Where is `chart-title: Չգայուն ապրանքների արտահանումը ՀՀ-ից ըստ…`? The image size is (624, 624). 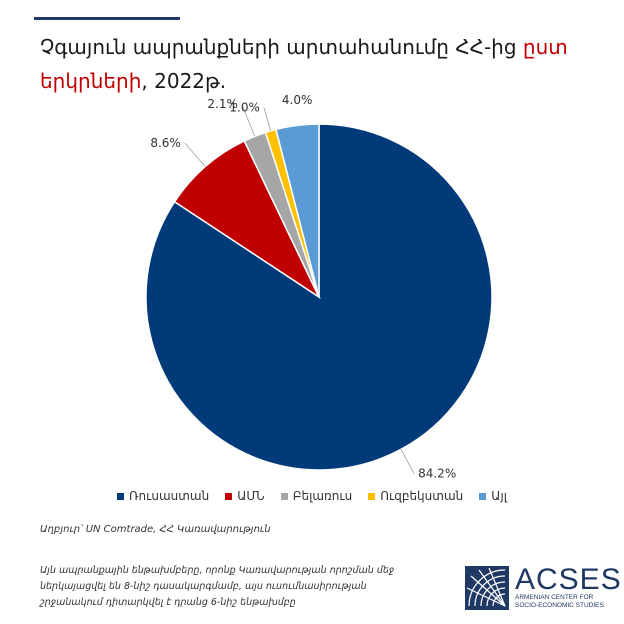
chart-title: Չգայուն ապրանքների արտահանումը ՀՀ-ից ըստ… is located at coordinates (320, 64).